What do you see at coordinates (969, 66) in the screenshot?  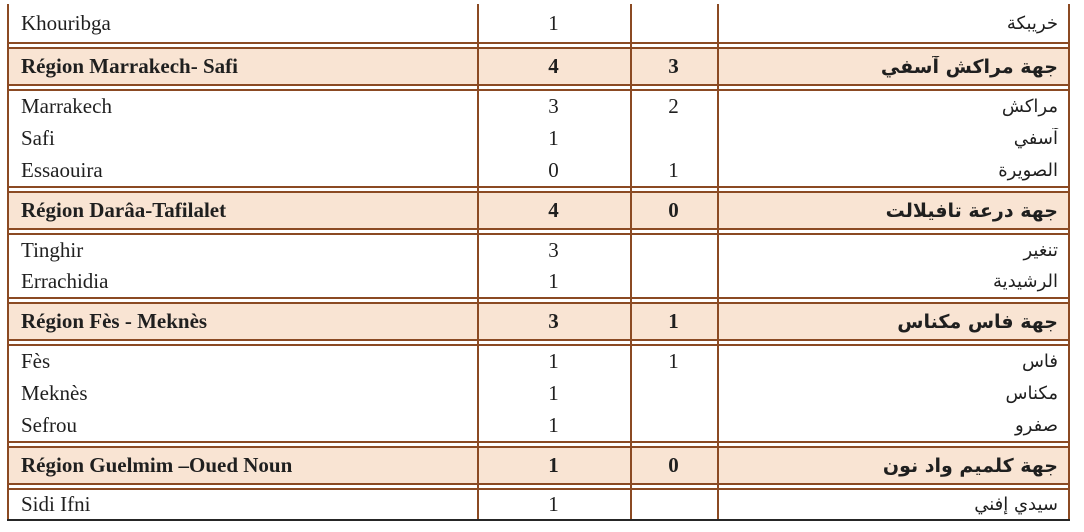 I see `cell-name-ar: جهة مراكش آسفي` at bounding box center [969, 66].